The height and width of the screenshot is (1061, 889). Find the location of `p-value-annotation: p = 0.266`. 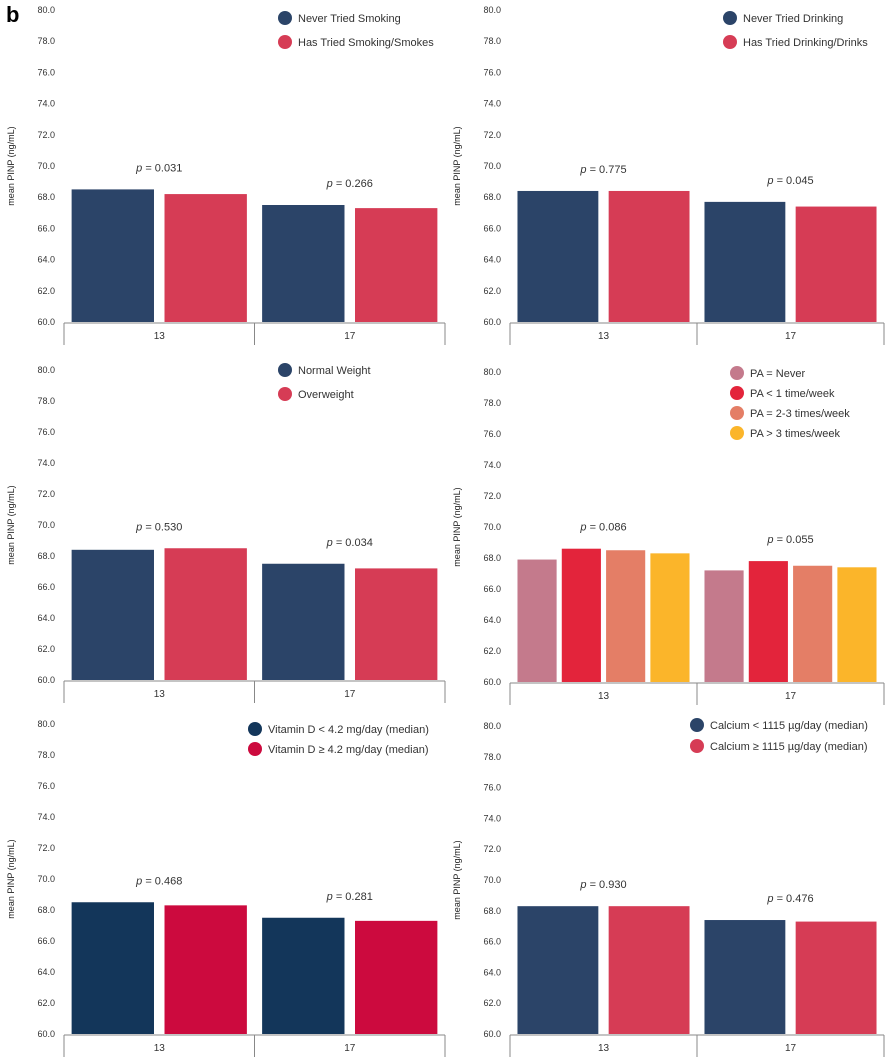

p-value-annotation: p = 0.266 is located at coordinates (349, 184).